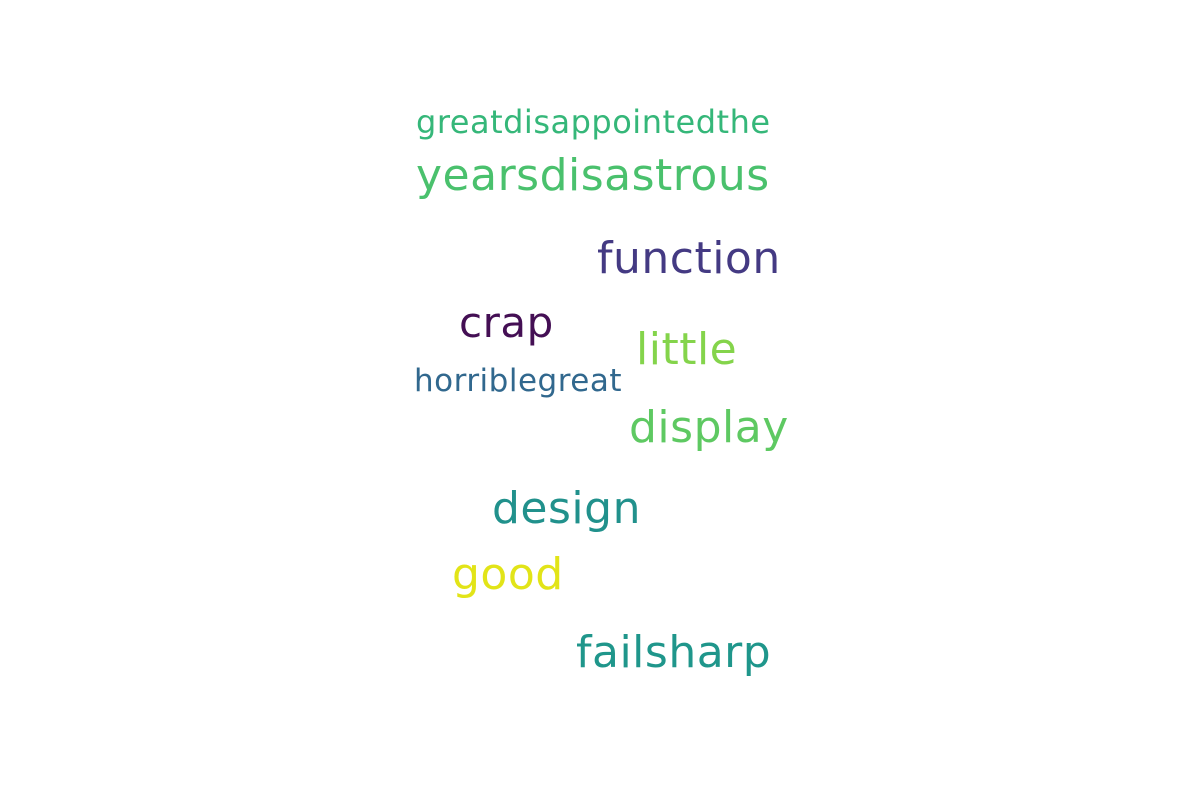 This screenshot has height=800, width=1200. What do you see at coordinates (566, 508) in the screenshot?
I see `word-design: design` at bounding box center [566, 508].